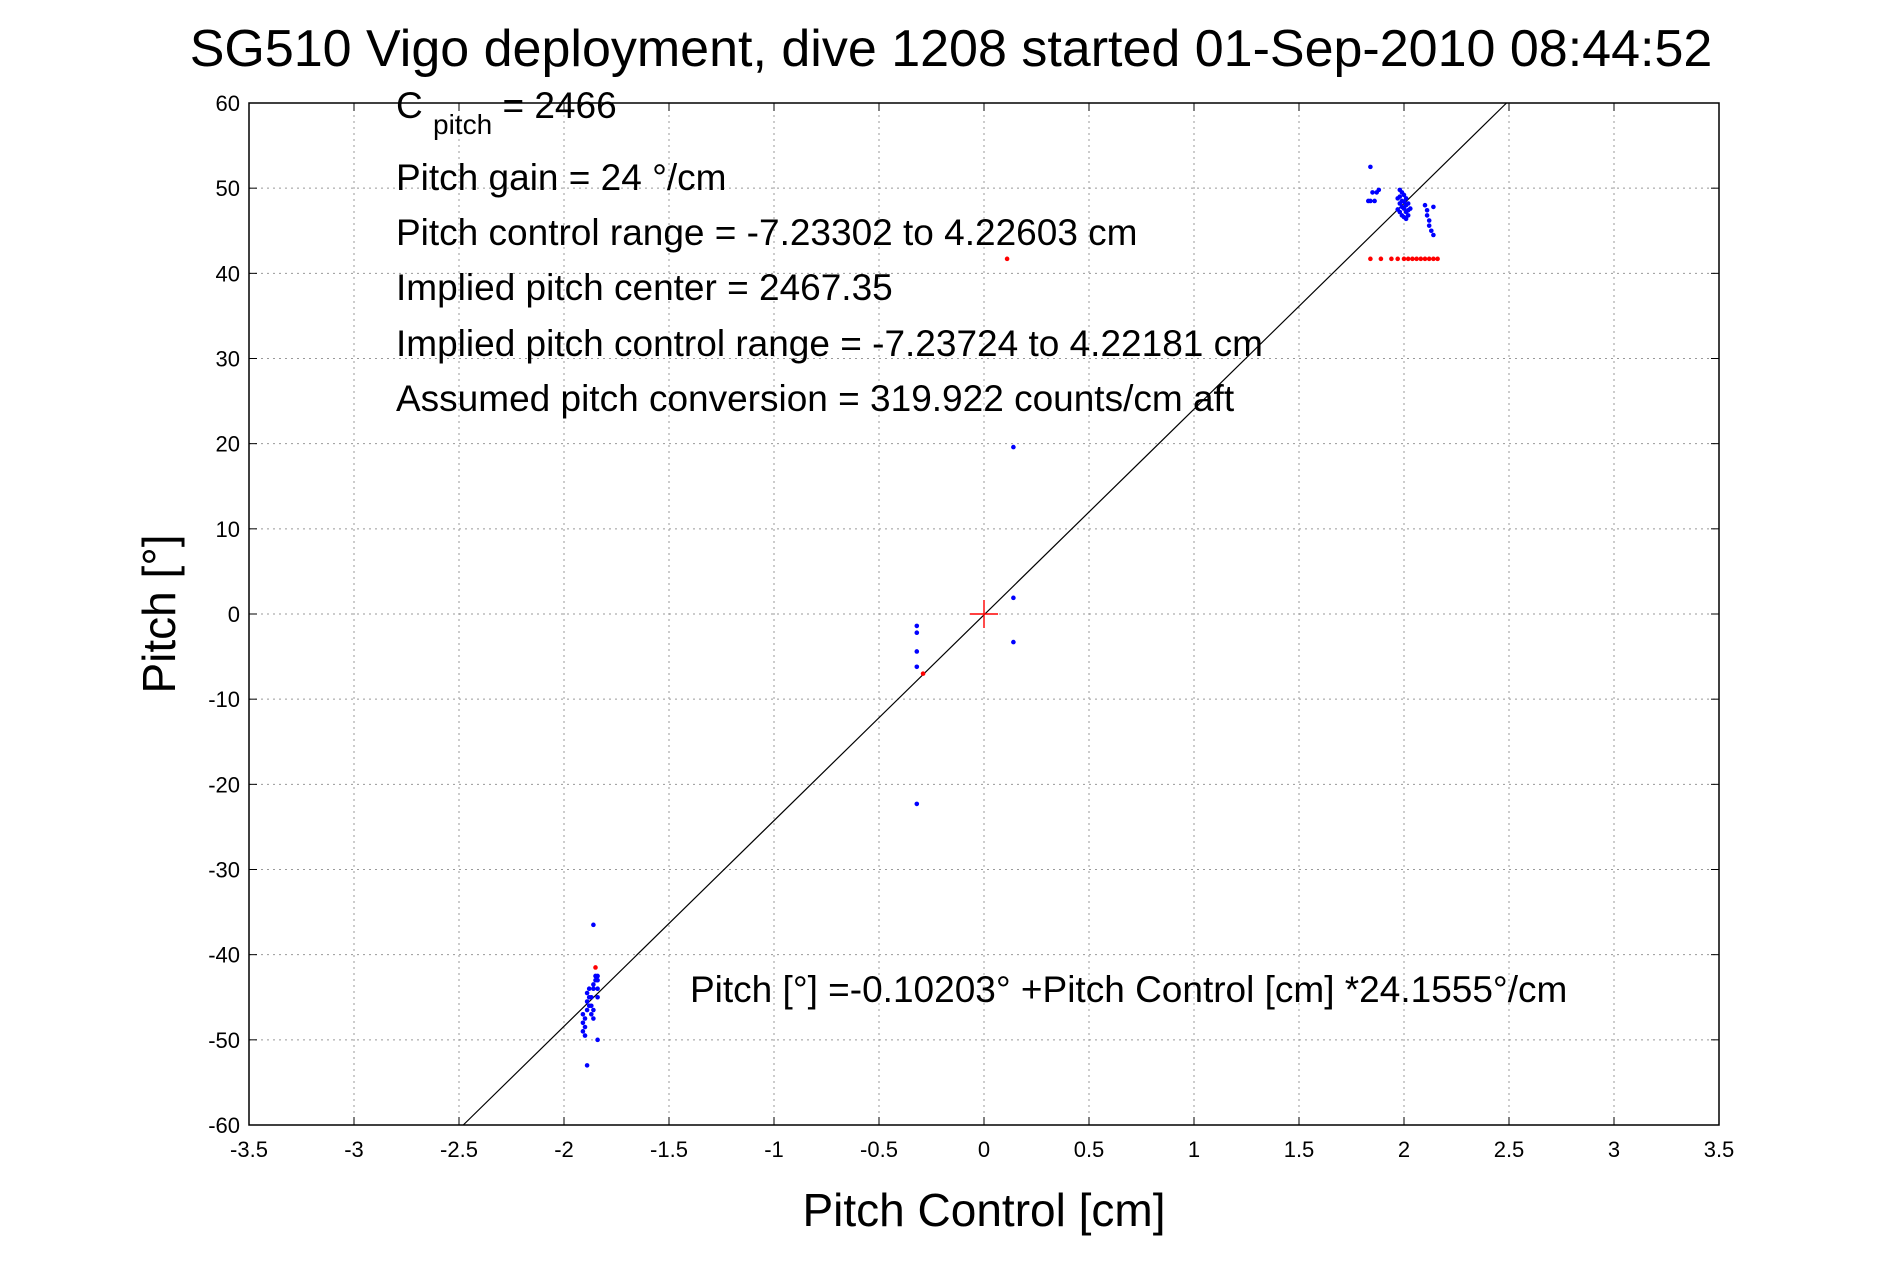 This screenshot has height=1262, width=1891. Describe the element at coordinates (228, 359) in the screenshot. I see `y-tick-label: 30` at that location.